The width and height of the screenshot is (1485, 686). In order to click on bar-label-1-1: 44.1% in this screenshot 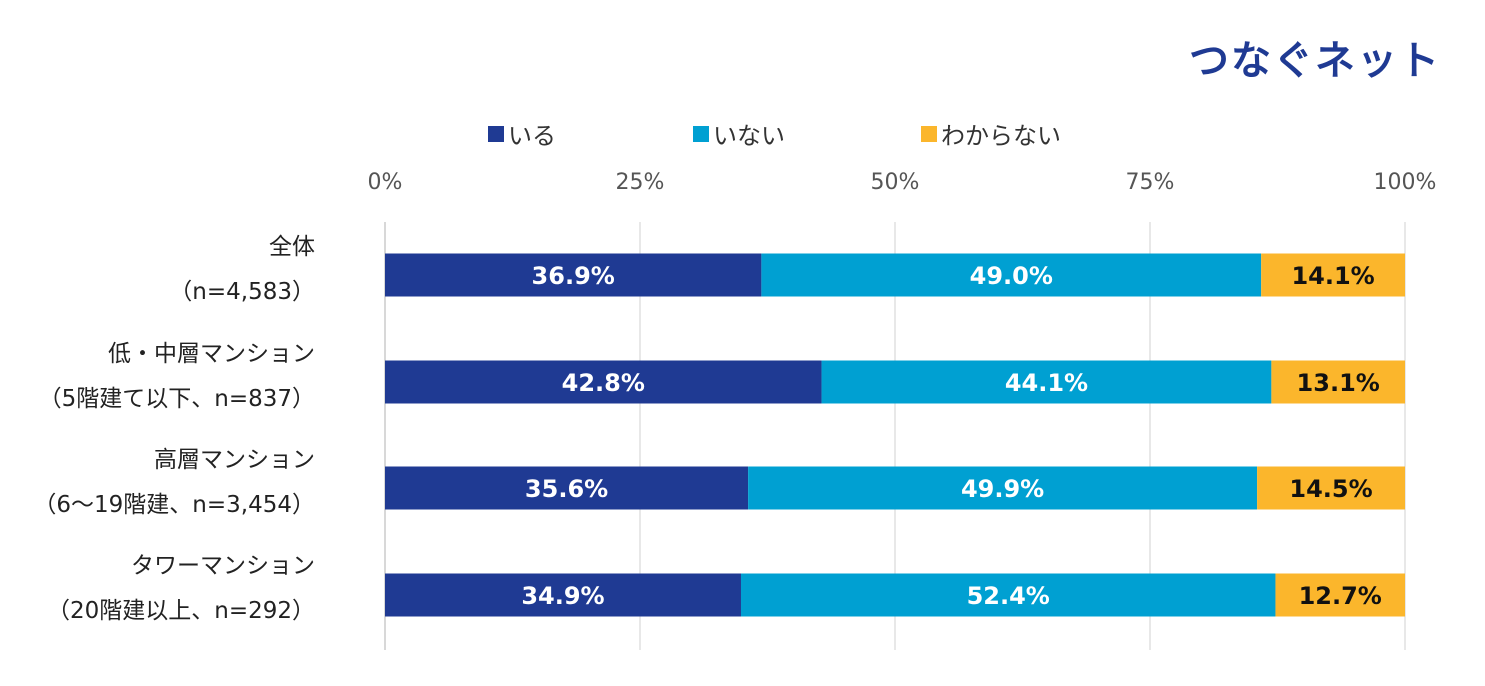, I will do `click(1046, 383)`.